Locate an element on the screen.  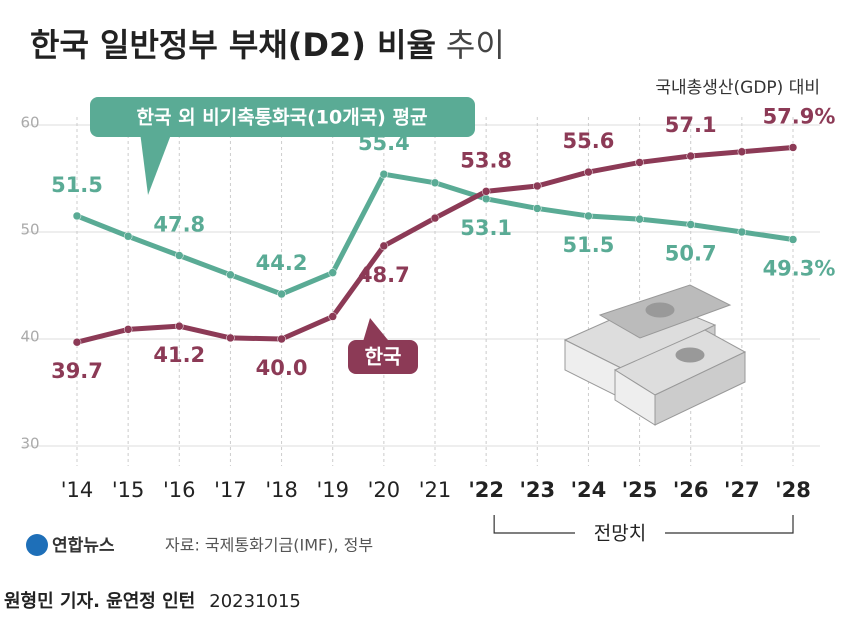
byline: 원형민 기자. 윤연정 인턴 20231015 is located at coordinates (152, 601).